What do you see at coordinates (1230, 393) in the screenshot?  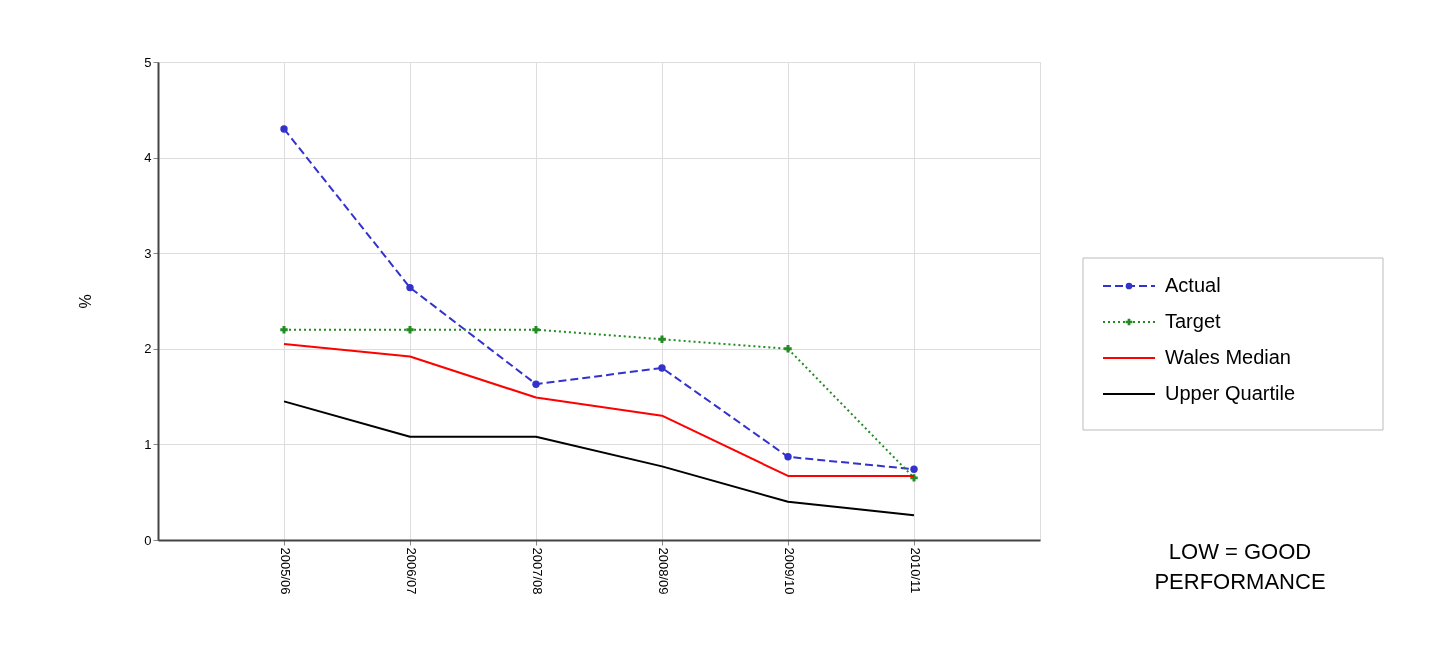 I see `legend-label: Upper Quartile` at bounding box center [1230, 393].